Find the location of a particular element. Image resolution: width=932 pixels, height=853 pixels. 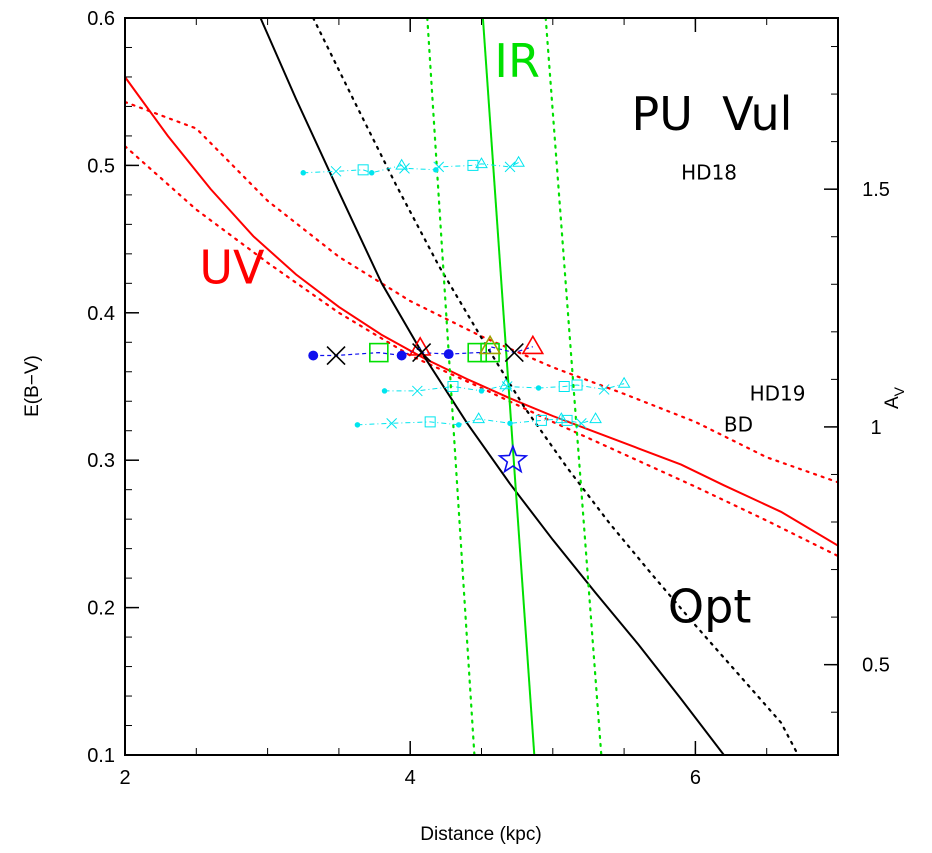

y-right-tick-label: 0.5 is located at coordinates (876, 666).